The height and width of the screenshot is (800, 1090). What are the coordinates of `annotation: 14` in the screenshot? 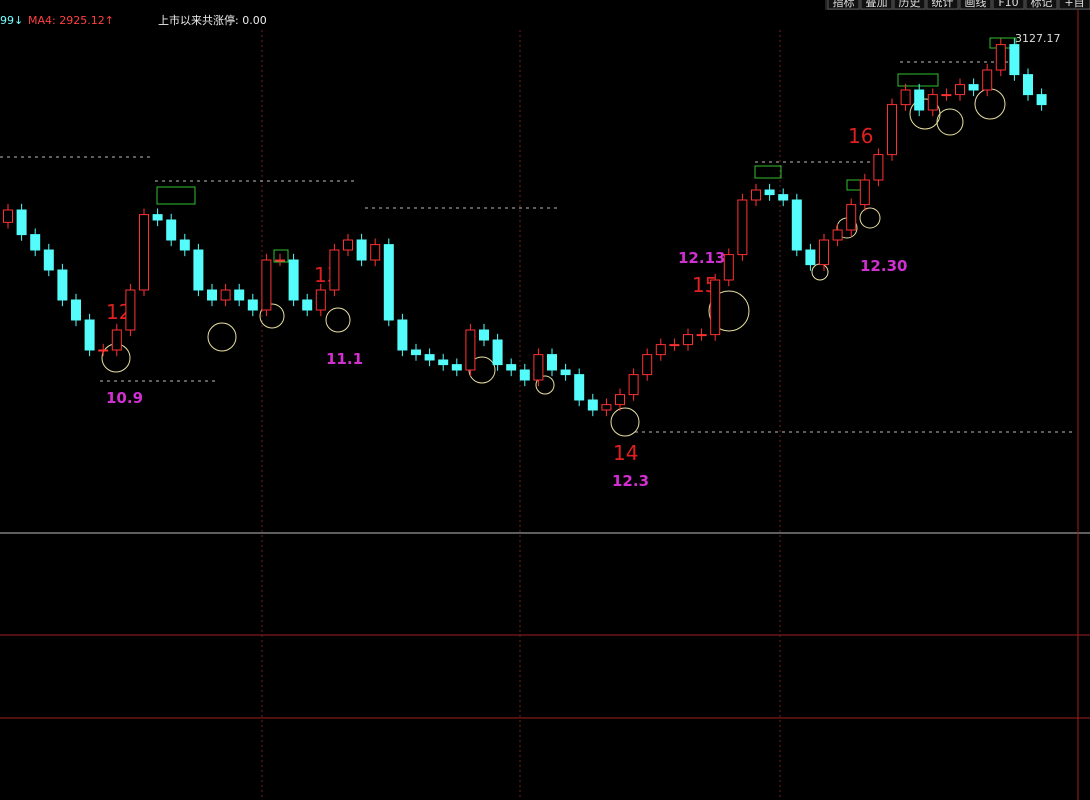 It's located at (625, 453).